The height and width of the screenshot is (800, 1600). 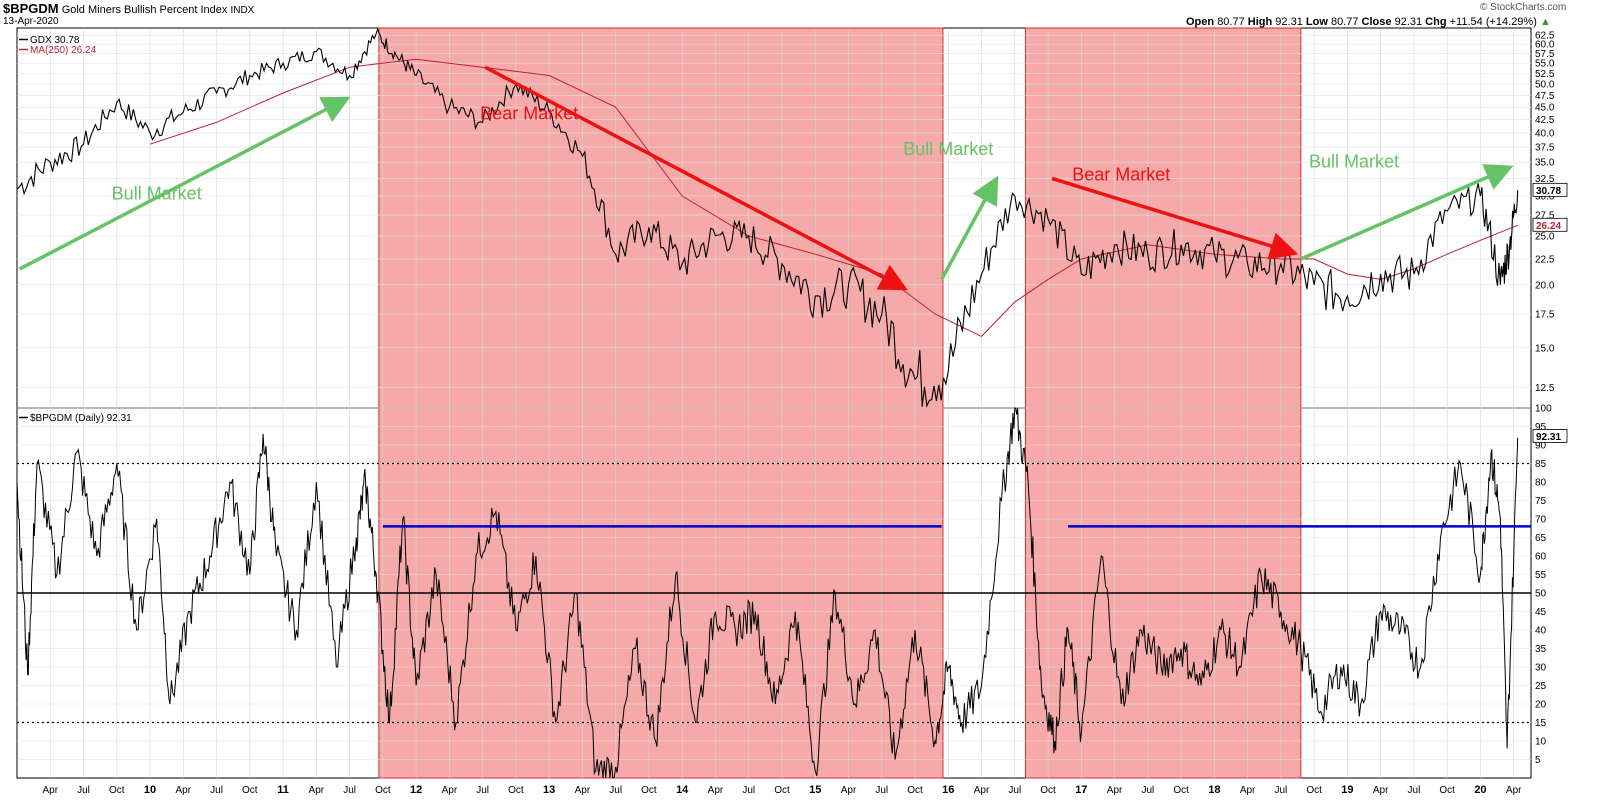 What do you see at coordinates (1541, 668) in the screenshot?
I see `bottom-y-tick-label: 30` at bounding box center [1541, 668].